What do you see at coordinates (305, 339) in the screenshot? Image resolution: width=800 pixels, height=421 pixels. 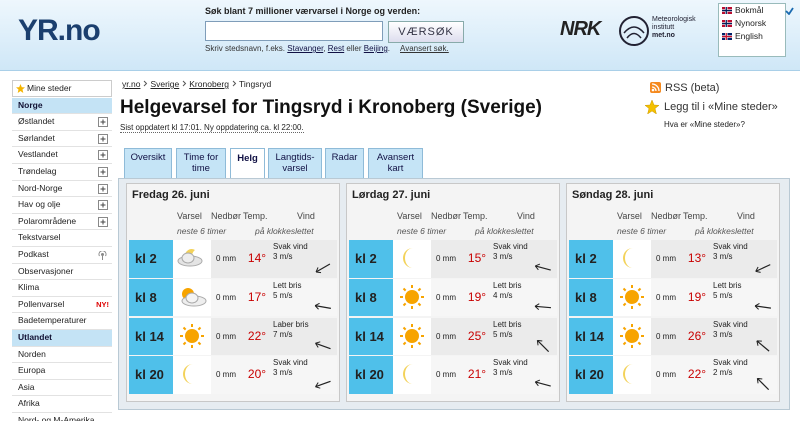 I see `wind-cell: Laber bris 7 m/s` at bounding box center [305, 339].